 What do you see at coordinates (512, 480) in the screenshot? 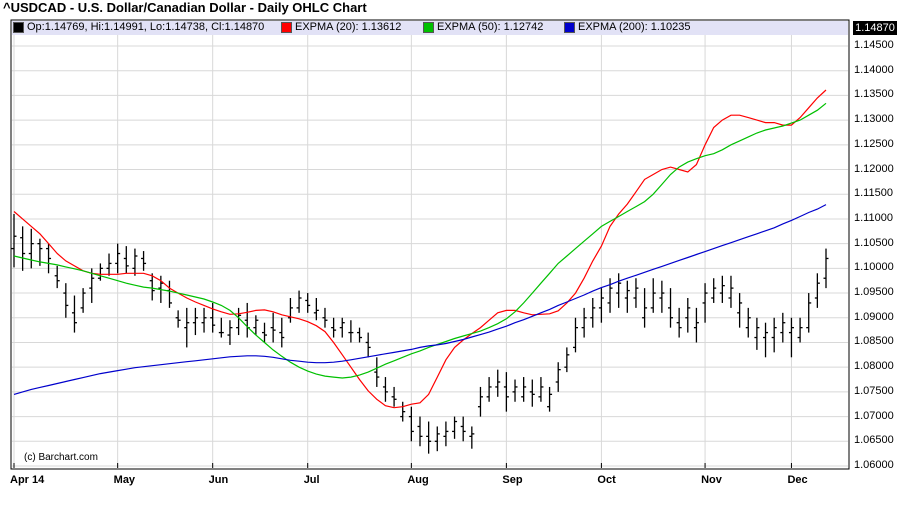
I see `x-tick-label: Sep` at bounding box center [512, 480].